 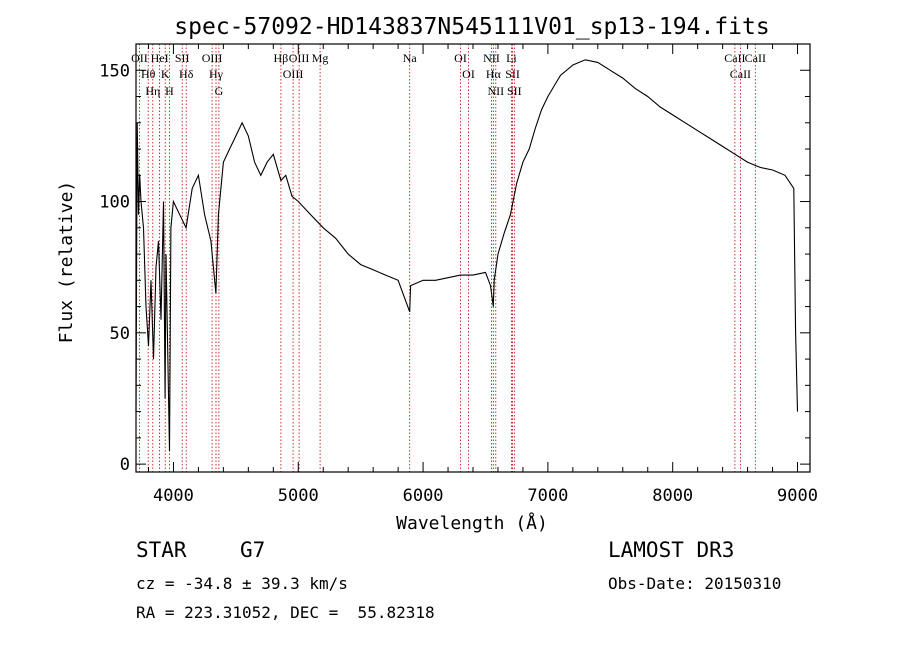 What do you see at coordinates (494, 74) in the screenshot?
I see `spectral-line-label: Hα` at bounding box center [494, 74].